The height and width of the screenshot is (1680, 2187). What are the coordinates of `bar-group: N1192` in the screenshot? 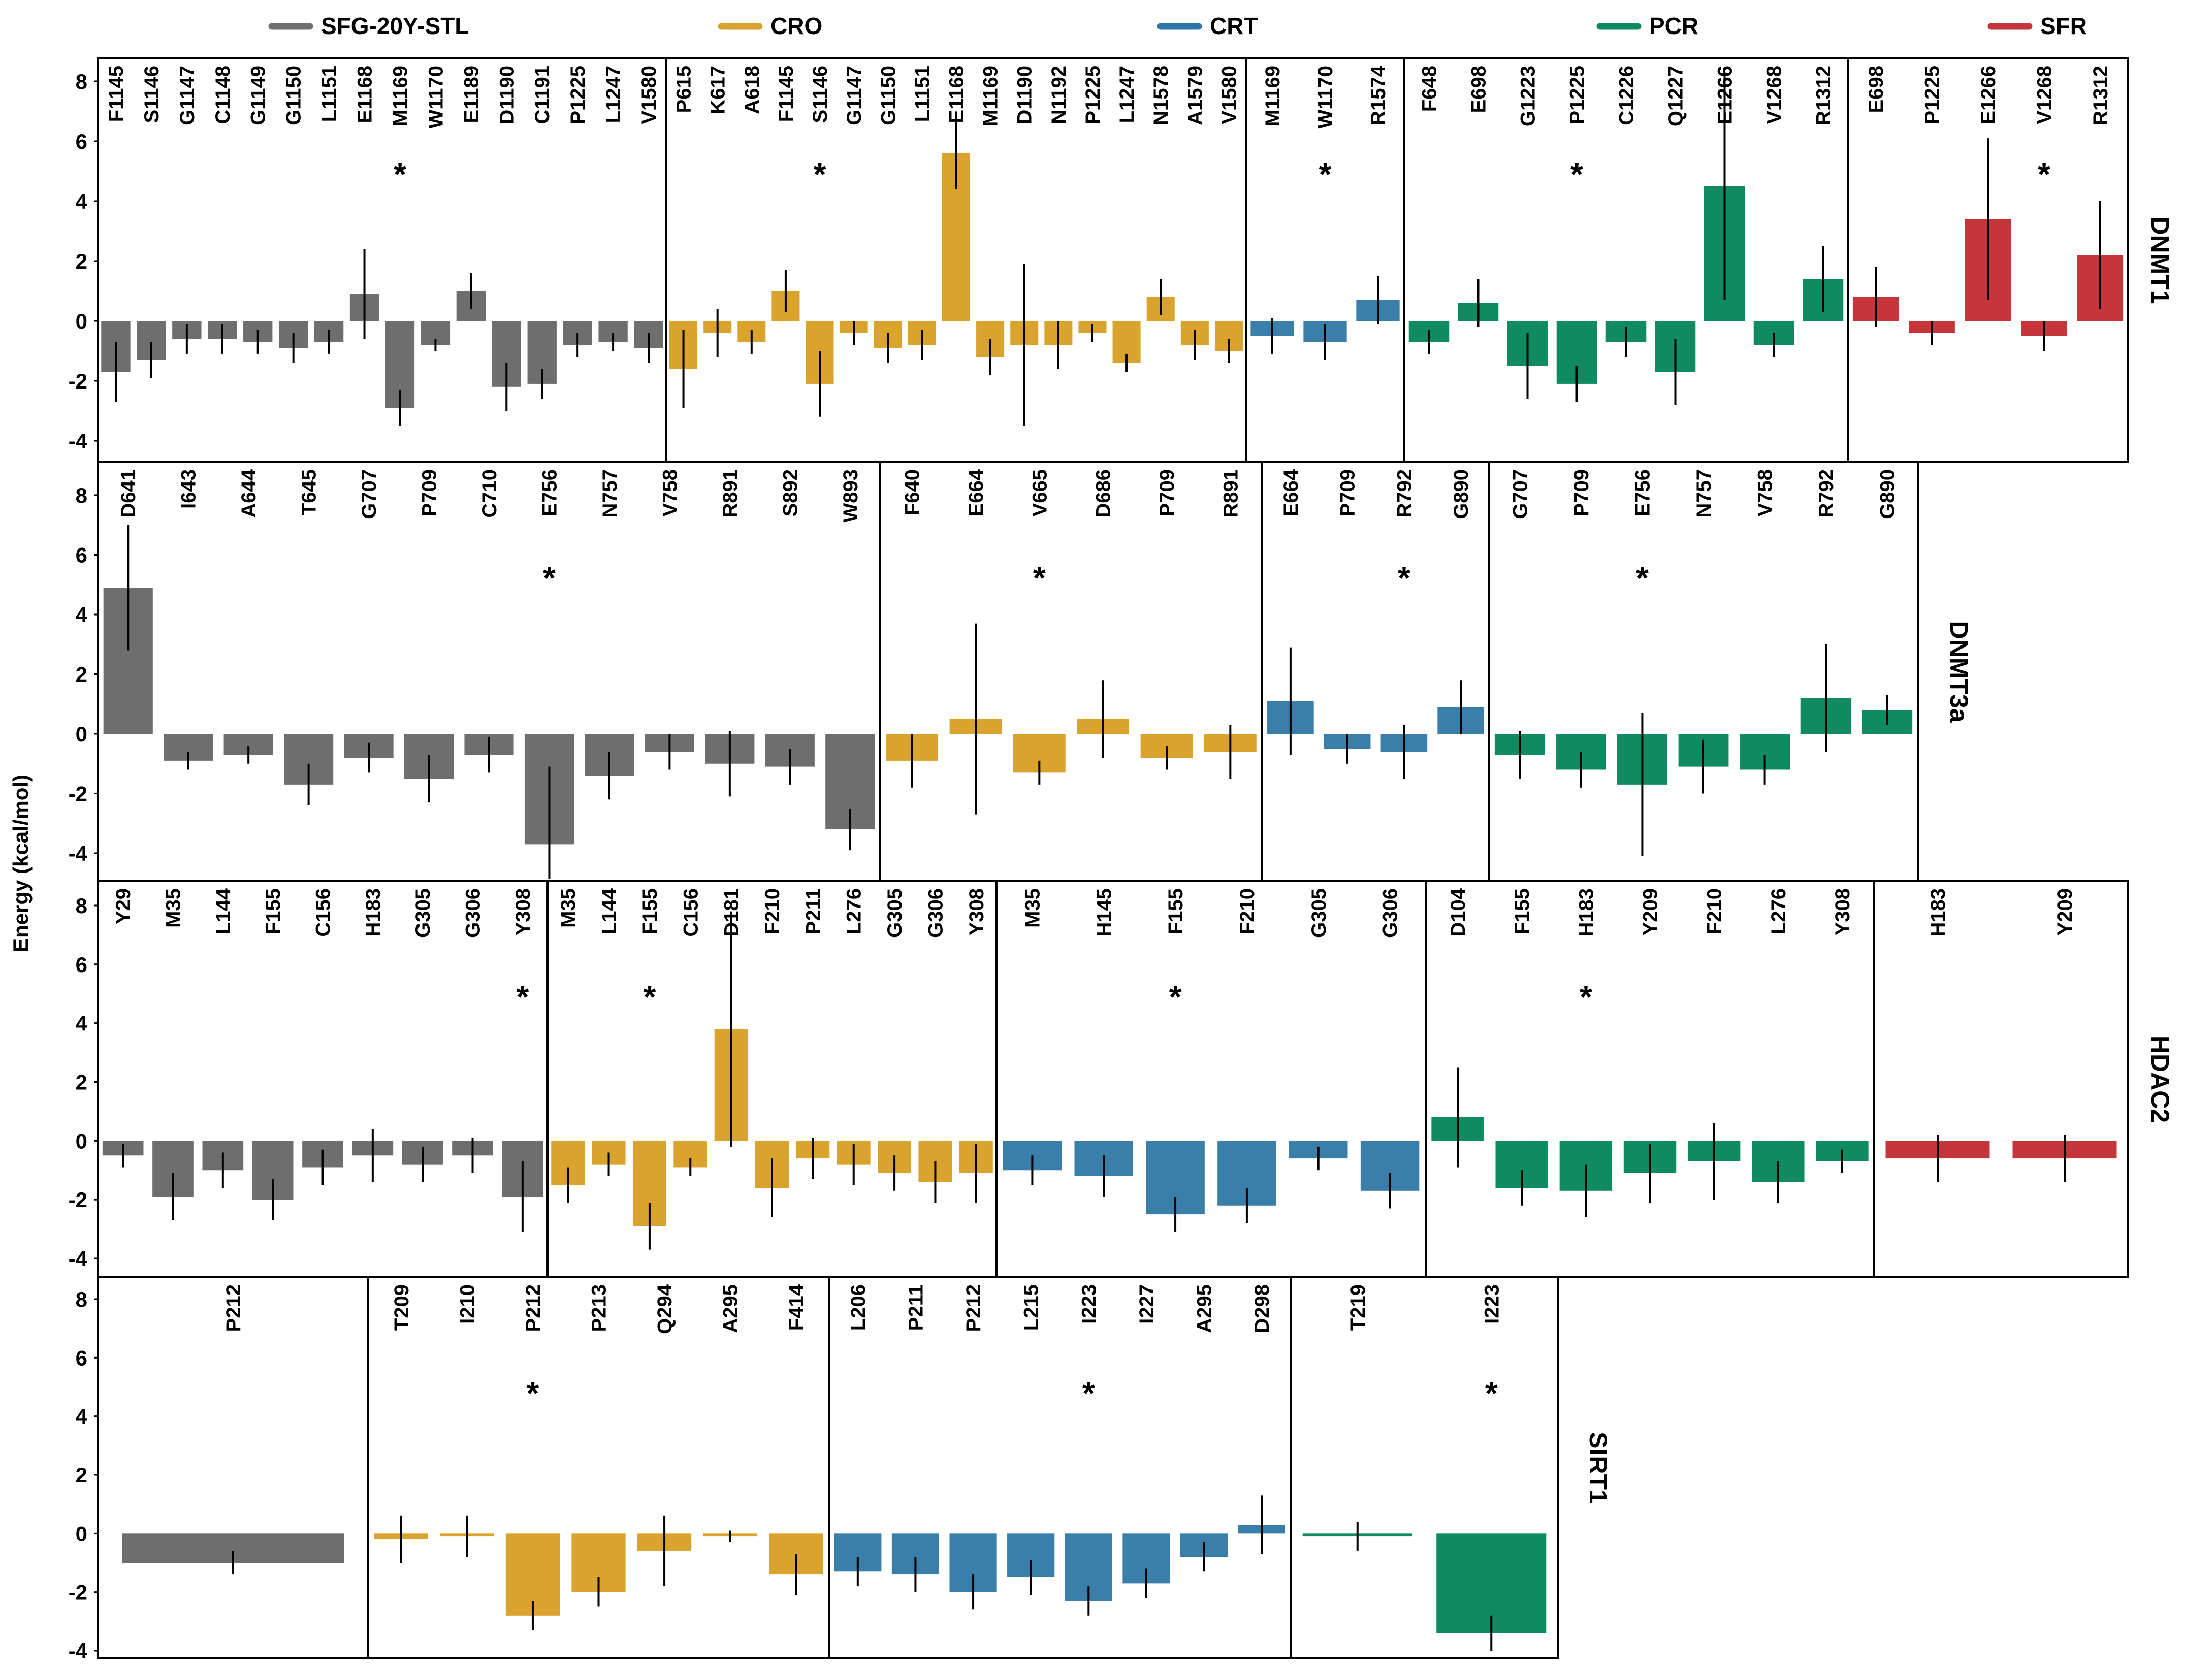 It's located at (1058, 217).